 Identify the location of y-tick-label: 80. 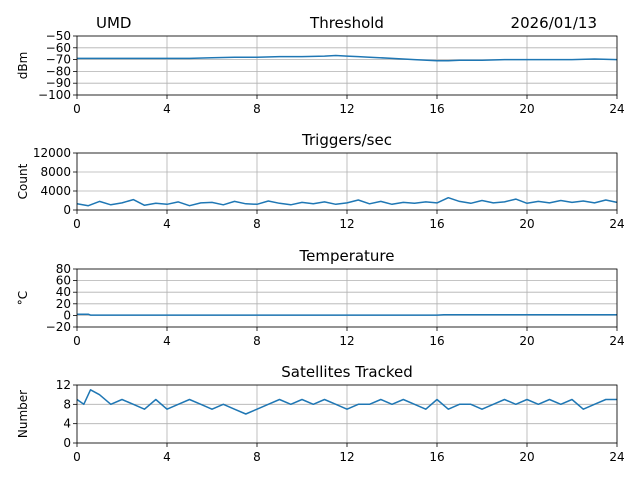
(63, 269).